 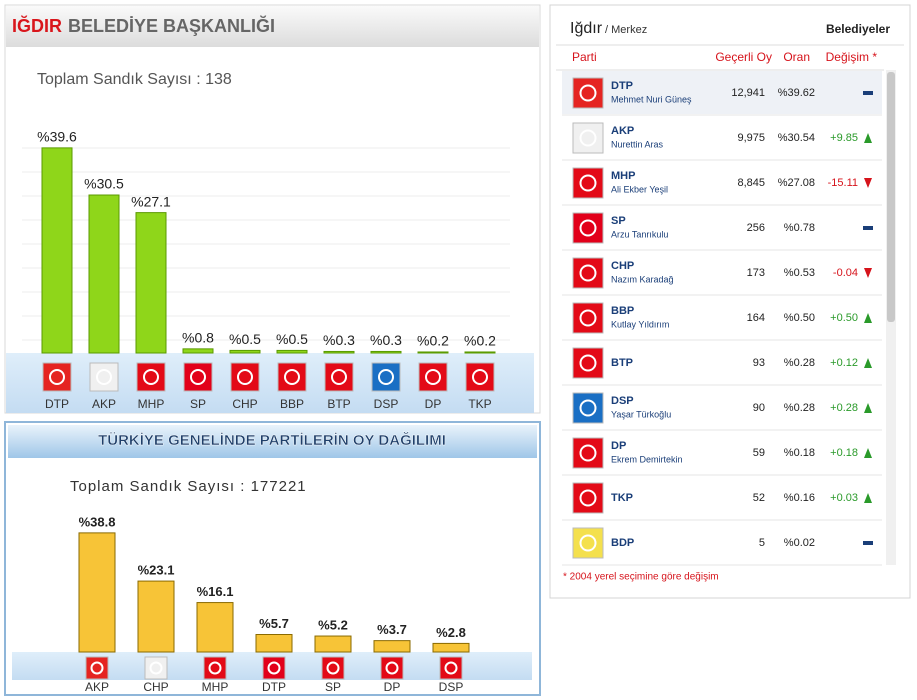 I want to click on change: +0.18, so click(x=844, y=453).